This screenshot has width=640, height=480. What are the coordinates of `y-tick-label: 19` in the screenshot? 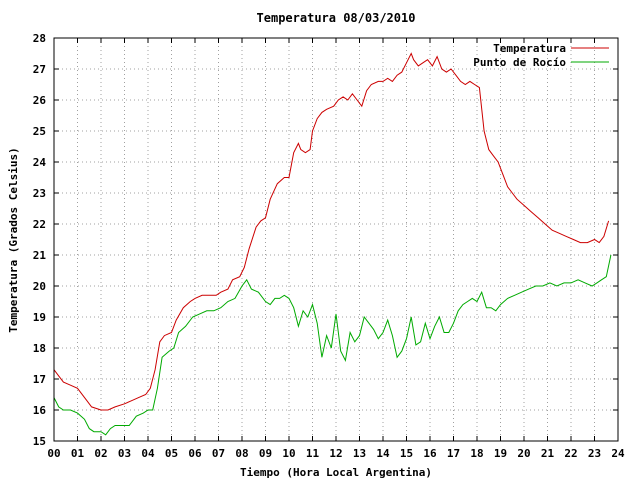 It's located at (39, 317).